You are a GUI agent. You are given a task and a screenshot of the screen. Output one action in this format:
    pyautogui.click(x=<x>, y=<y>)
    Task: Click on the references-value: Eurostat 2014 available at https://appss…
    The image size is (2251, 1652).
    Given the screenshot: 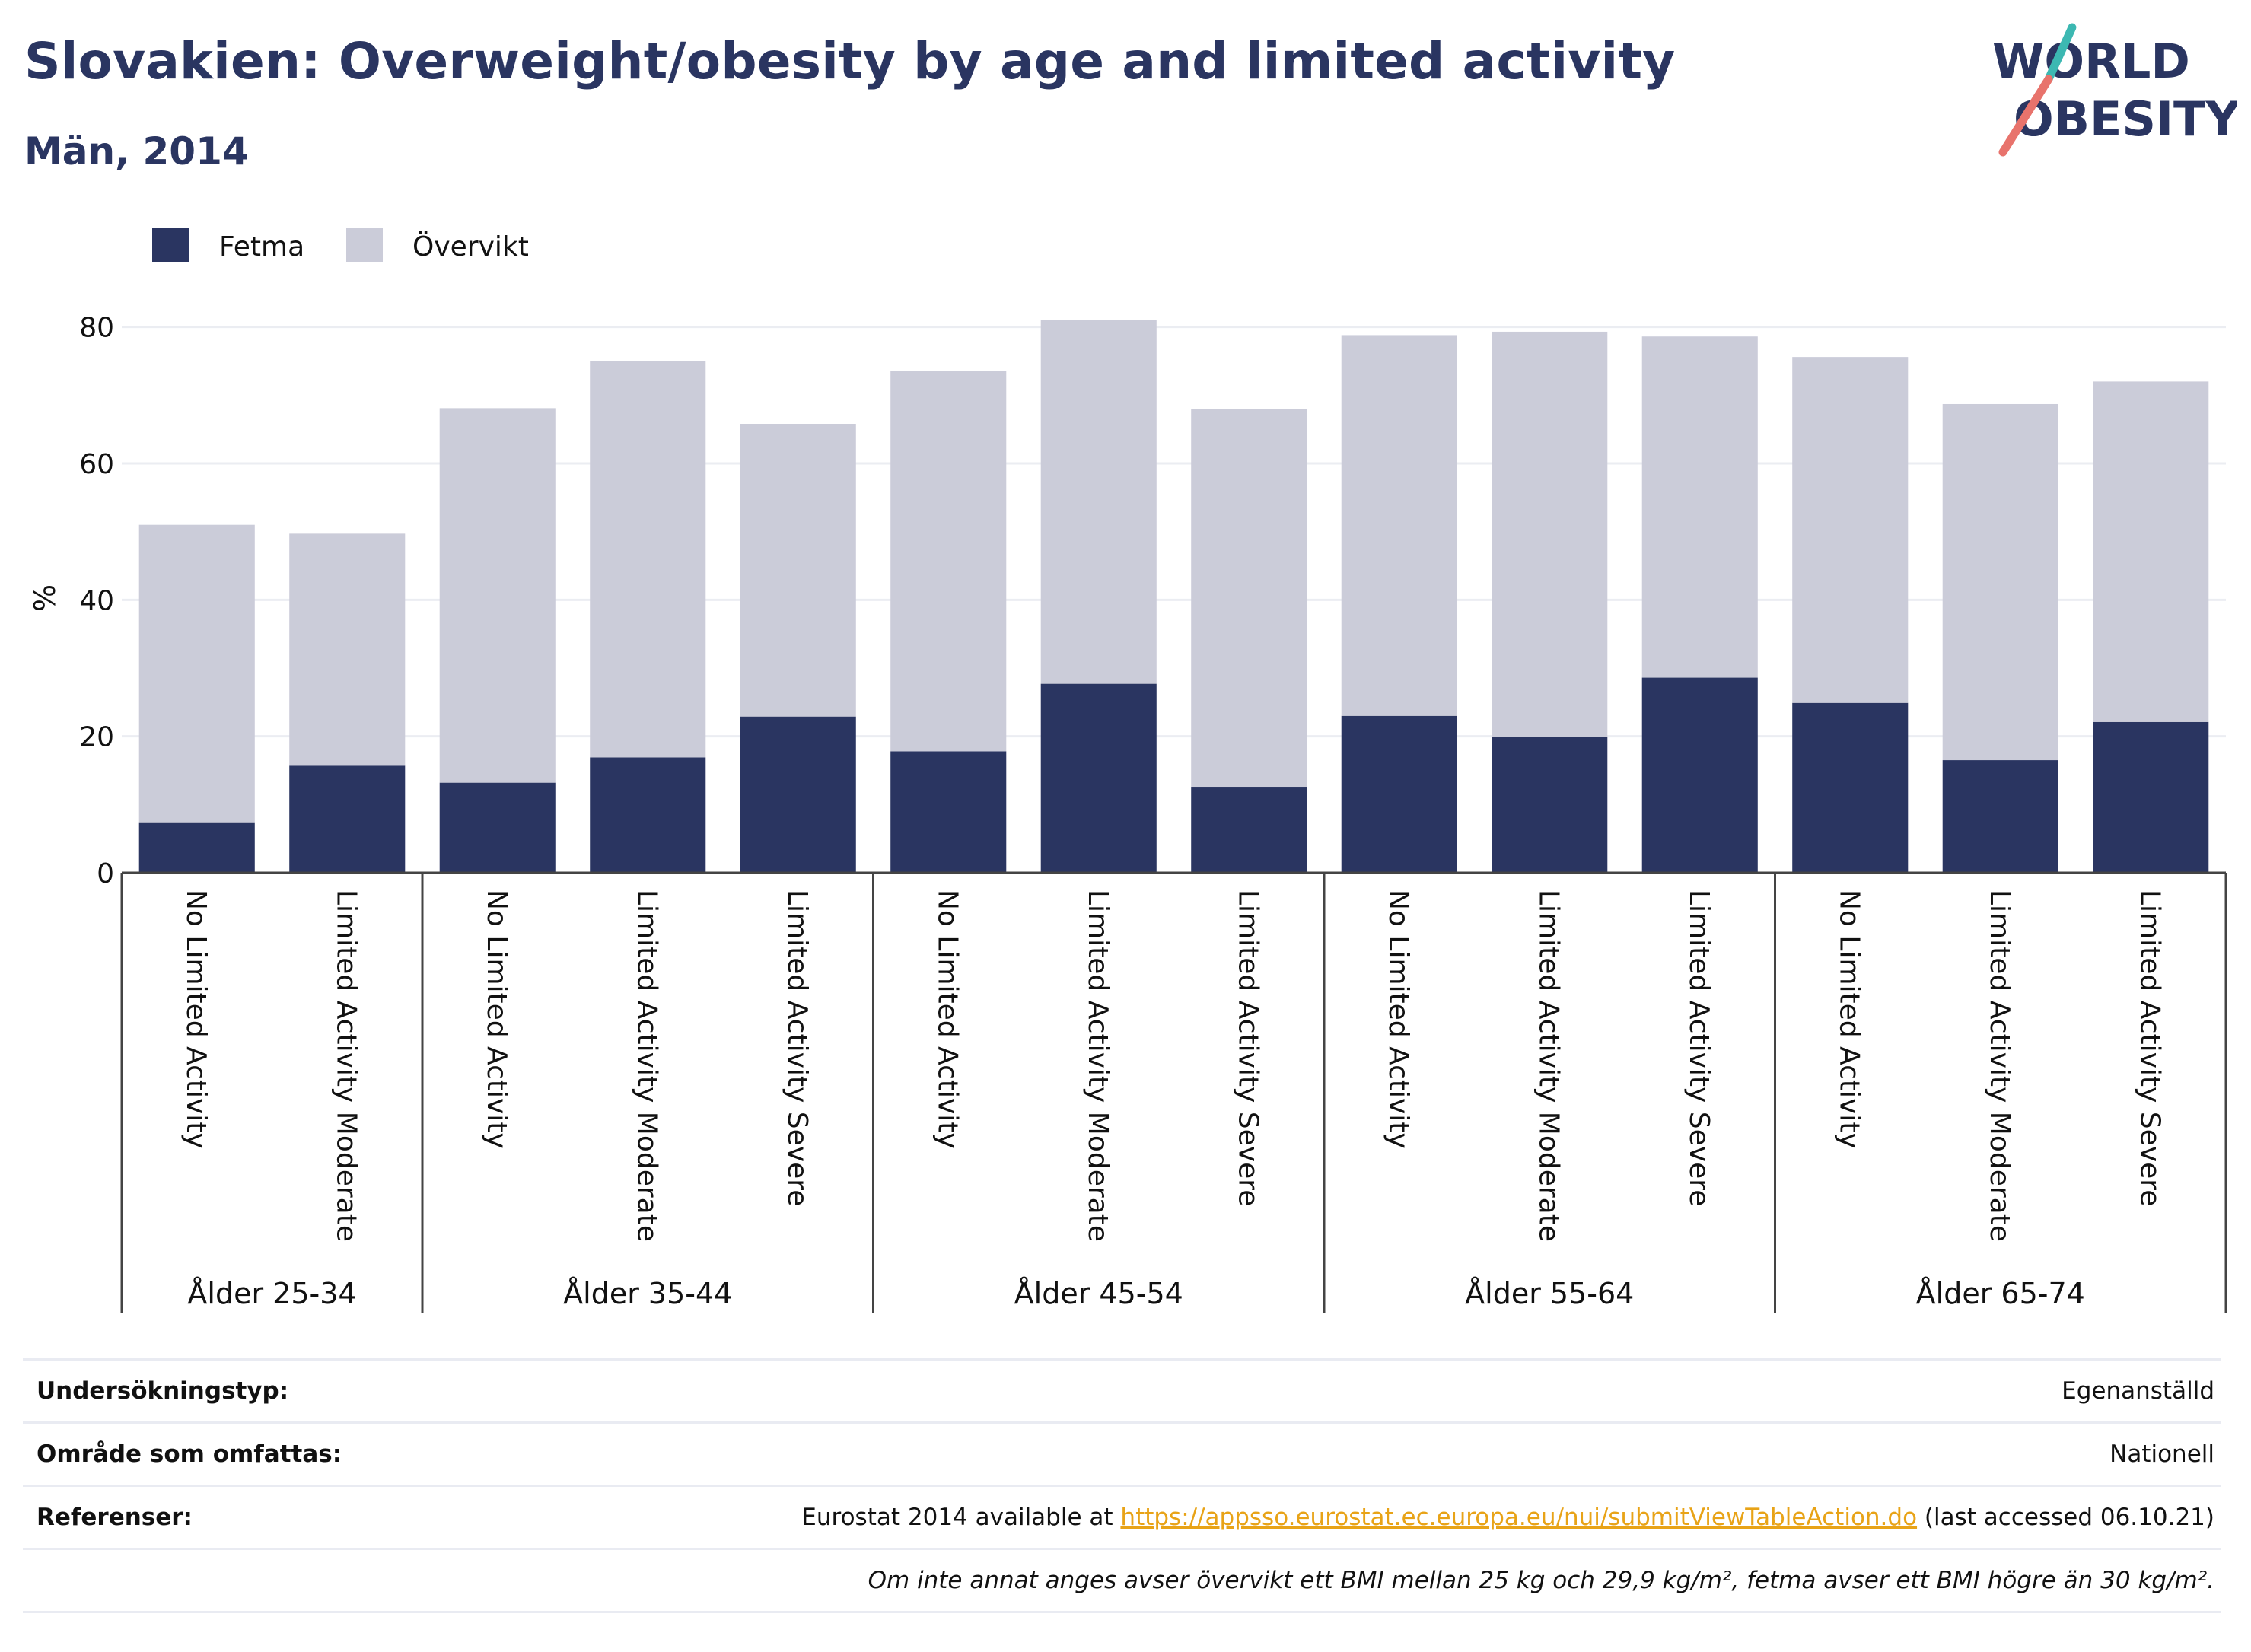 What is the action you would take?
    pyautogui.click(x=1507, y=1517)
    